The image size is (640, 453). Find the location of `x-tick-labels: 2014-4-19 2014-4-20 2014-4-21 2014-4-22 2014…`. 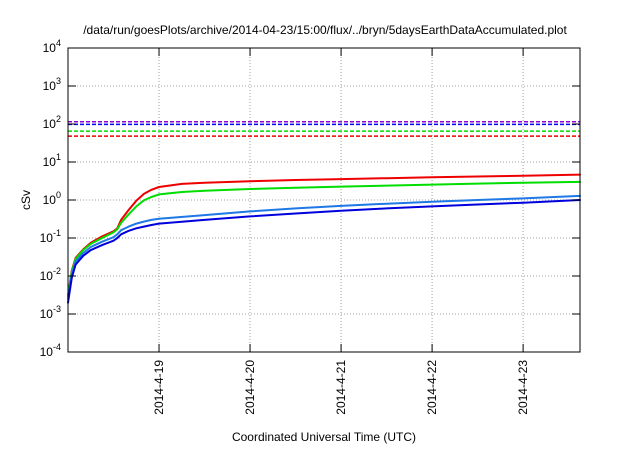

x-tick-labels: 2014-4-19 2014-4-20 2014-4-21 2014-4-22 2014… is located at coordinates (341, 387).